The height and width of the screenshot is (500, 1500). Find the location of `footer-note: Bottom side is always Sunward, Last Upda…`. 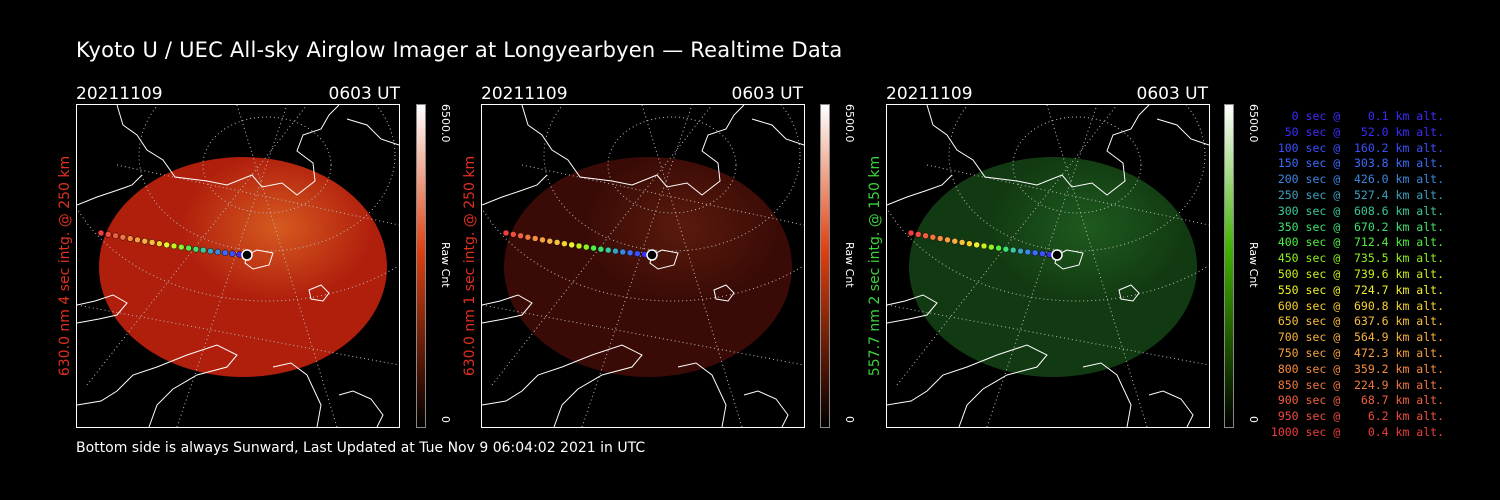

footer-note: Bottom side is always Sunward, Last Upda… is located at coordinates (361, 448).